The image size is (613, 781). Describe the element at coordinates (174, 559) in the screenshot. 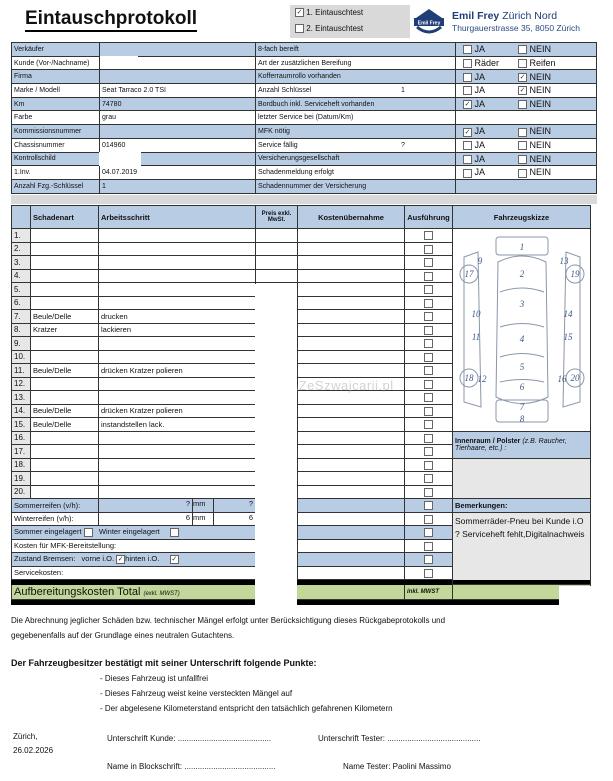

I see `brakes-rear-checkbox: ✓` at that location.